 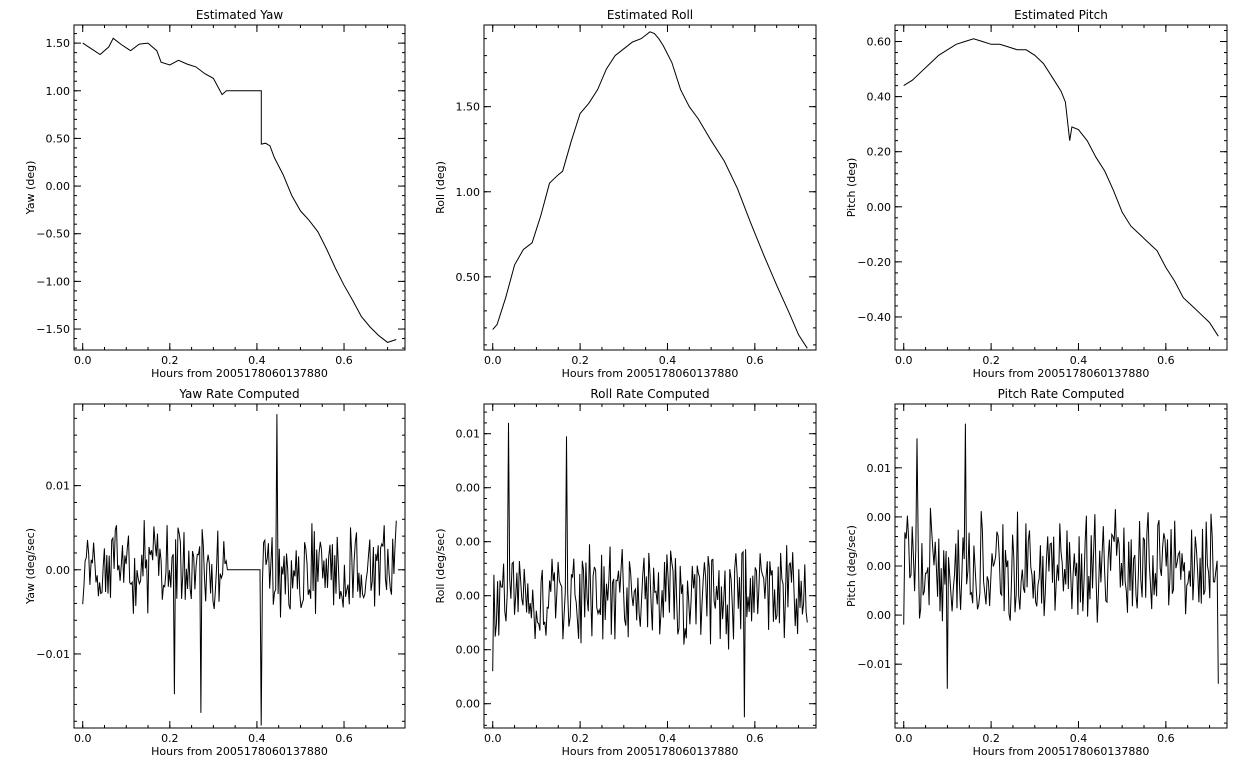 I want to click on y-tick-label: 0.40, so click(x=879, y=97).